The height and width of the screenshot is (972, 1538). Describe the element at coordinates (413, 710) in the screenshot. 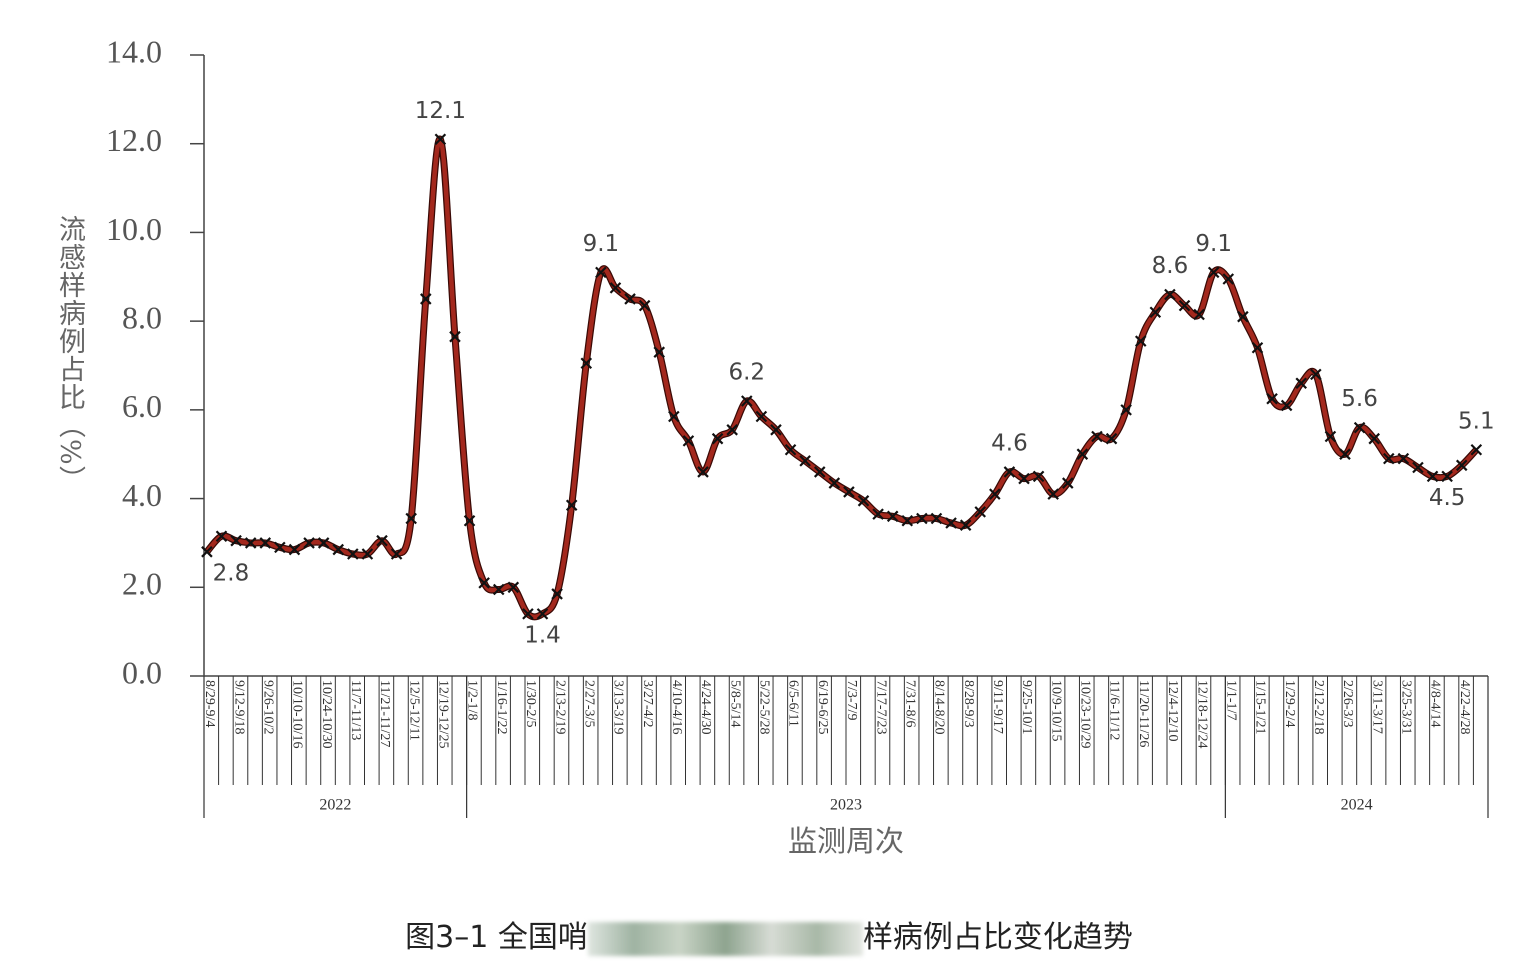

I see `x-tick-label: 12/5-12/11` at that location.